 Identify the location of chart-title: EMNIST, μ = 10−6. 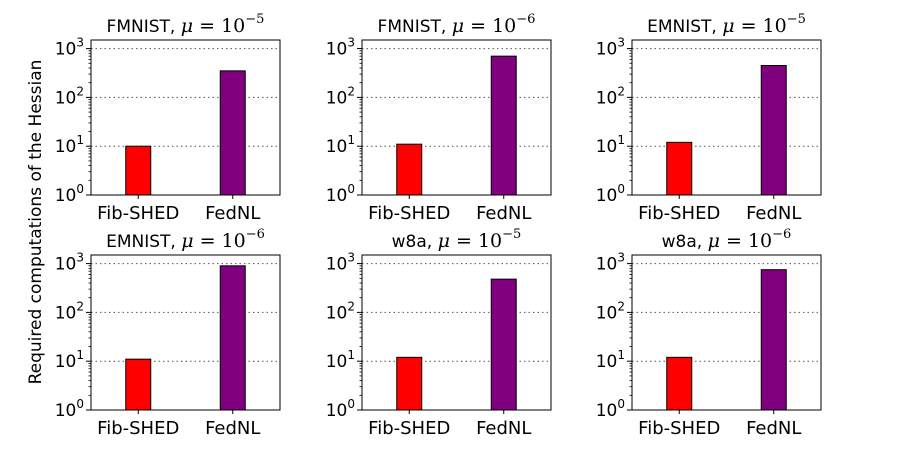
(185, 239).